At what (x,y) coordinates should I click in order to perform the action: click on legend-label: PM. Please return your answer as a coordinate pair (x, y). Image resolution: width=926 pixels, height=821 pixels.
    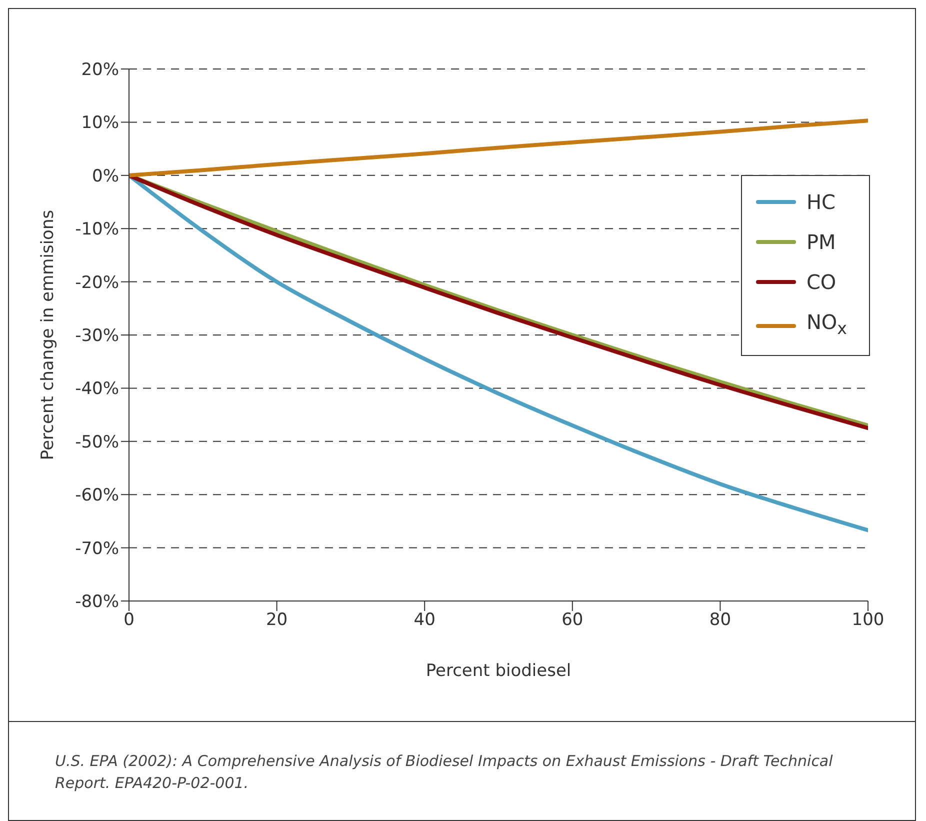
    Looking at the image, I should click on (821, 242).